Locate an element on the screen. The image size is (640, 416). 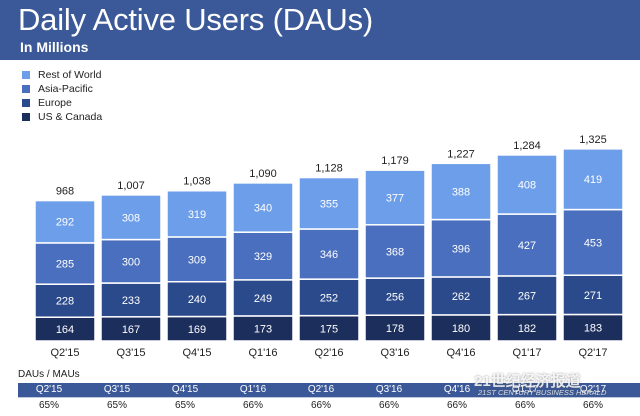
bar-value-label: 228 is located at coordinates (65, 302).